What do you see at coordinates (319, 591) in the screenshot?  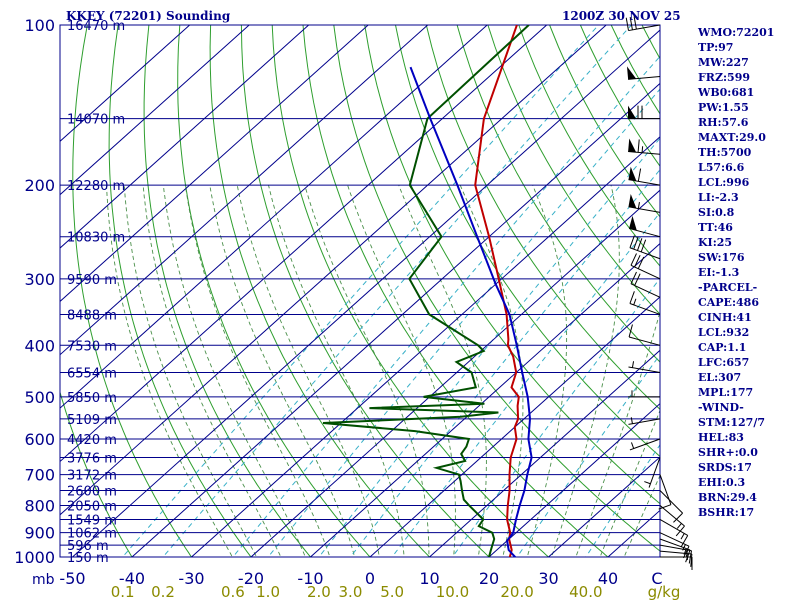 I see `mixing-ratio-tick-label: 2.0` at bounding box center [319, 591].